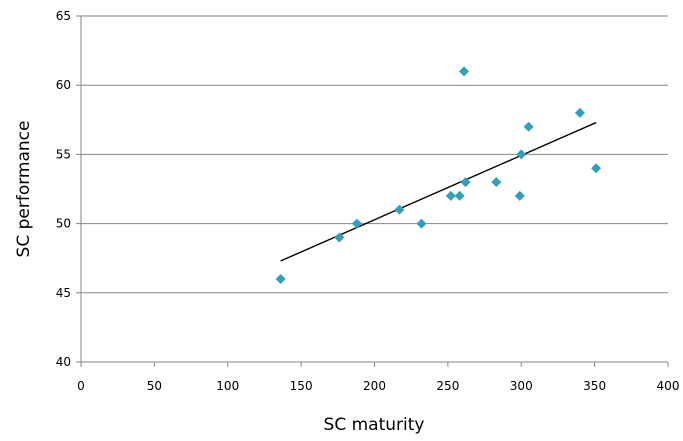  I want to click on trendline-group, so click(438, 191).